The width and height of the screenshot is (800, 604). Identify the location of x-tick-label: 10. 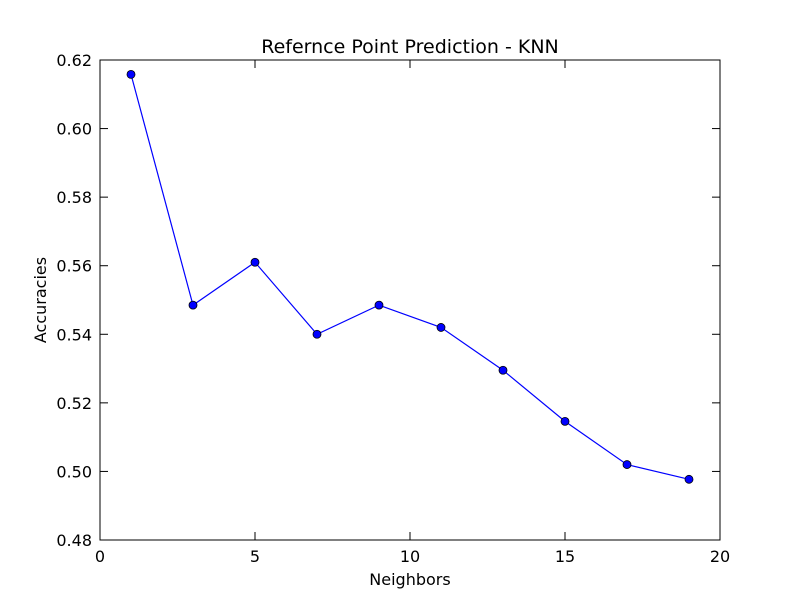
(410, 556).